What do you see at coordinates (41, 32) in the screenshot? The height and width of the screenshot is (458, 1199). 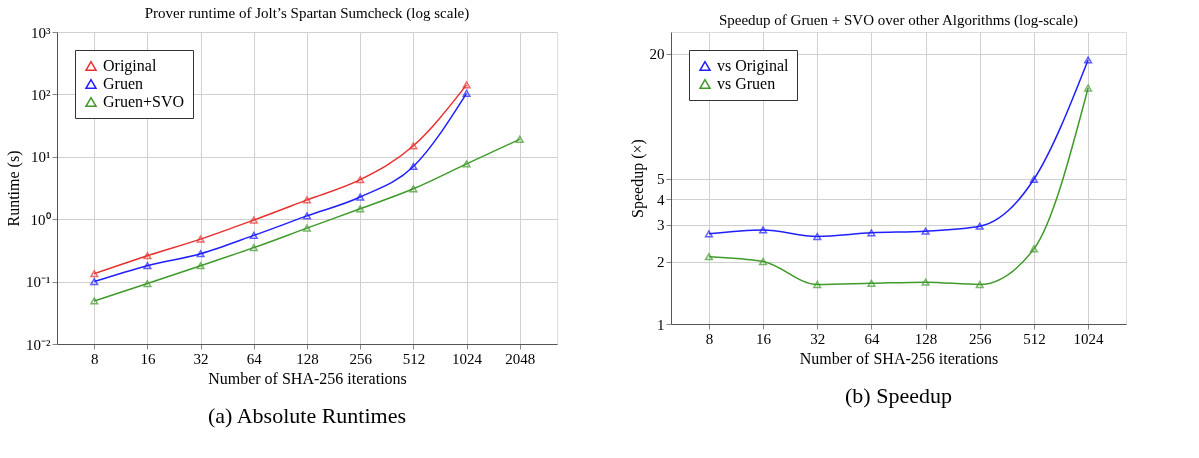 I see `y-tick-label: 10³` at bounding box center [41, 32].